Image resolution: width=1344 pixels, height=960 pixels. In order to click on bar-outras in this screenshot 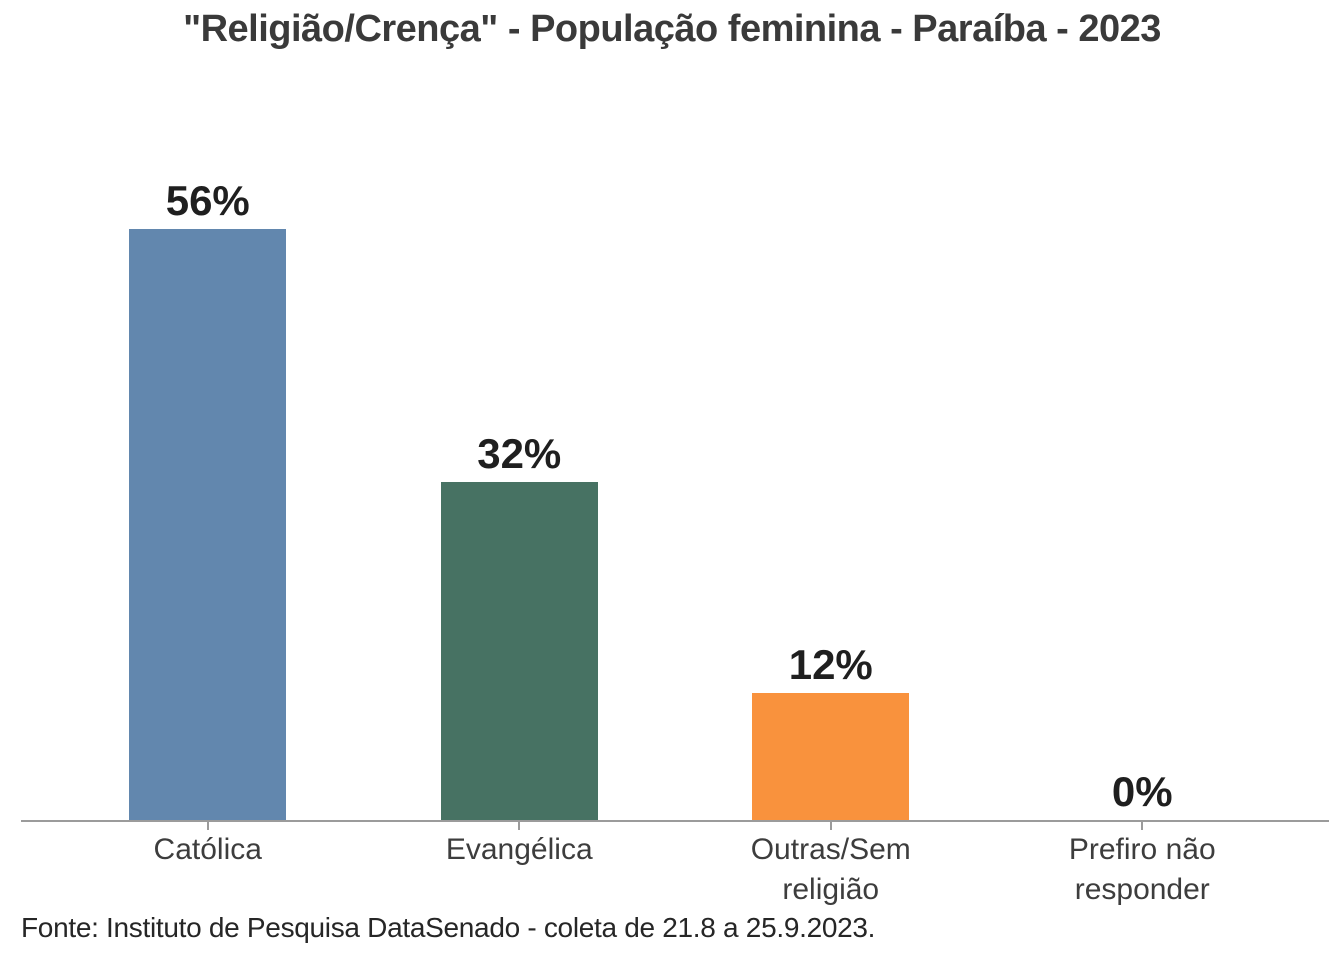, I will do `click(831, 756)`.